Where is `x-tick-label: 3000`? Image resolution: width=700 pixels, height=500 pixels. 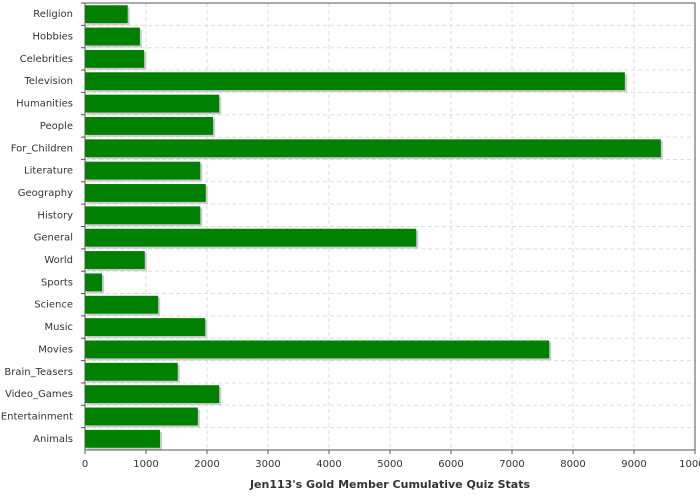
x-tick-label: 3000 is located at coordinates (267, 464).